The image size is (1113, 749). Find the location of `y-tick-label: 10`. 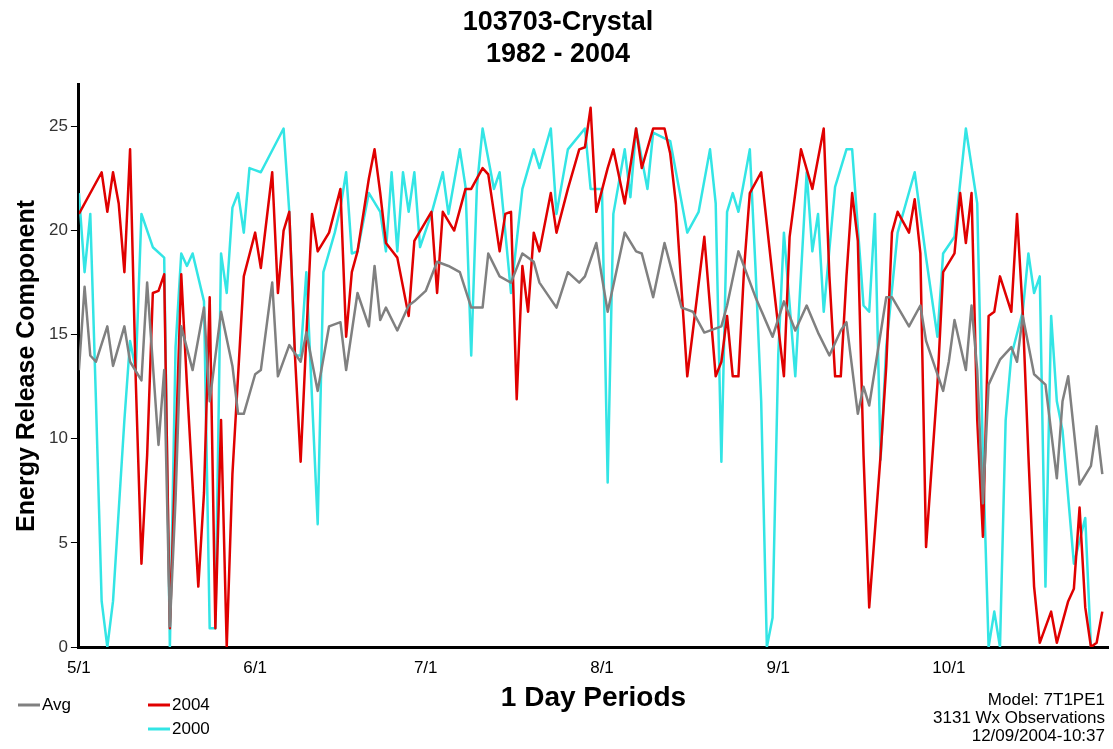

y-tick-label: 10 is located at coordinates (58, 438).